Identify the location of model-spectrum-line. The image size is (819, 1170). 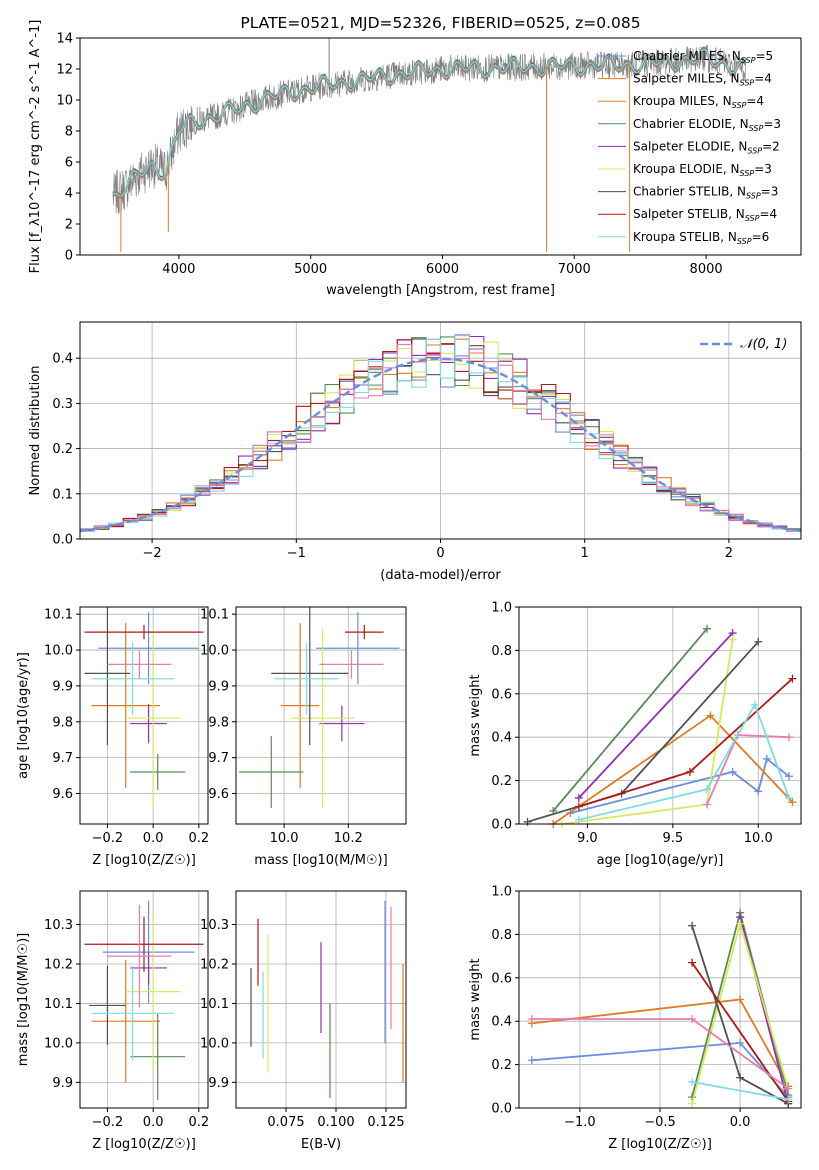
(429, 120).